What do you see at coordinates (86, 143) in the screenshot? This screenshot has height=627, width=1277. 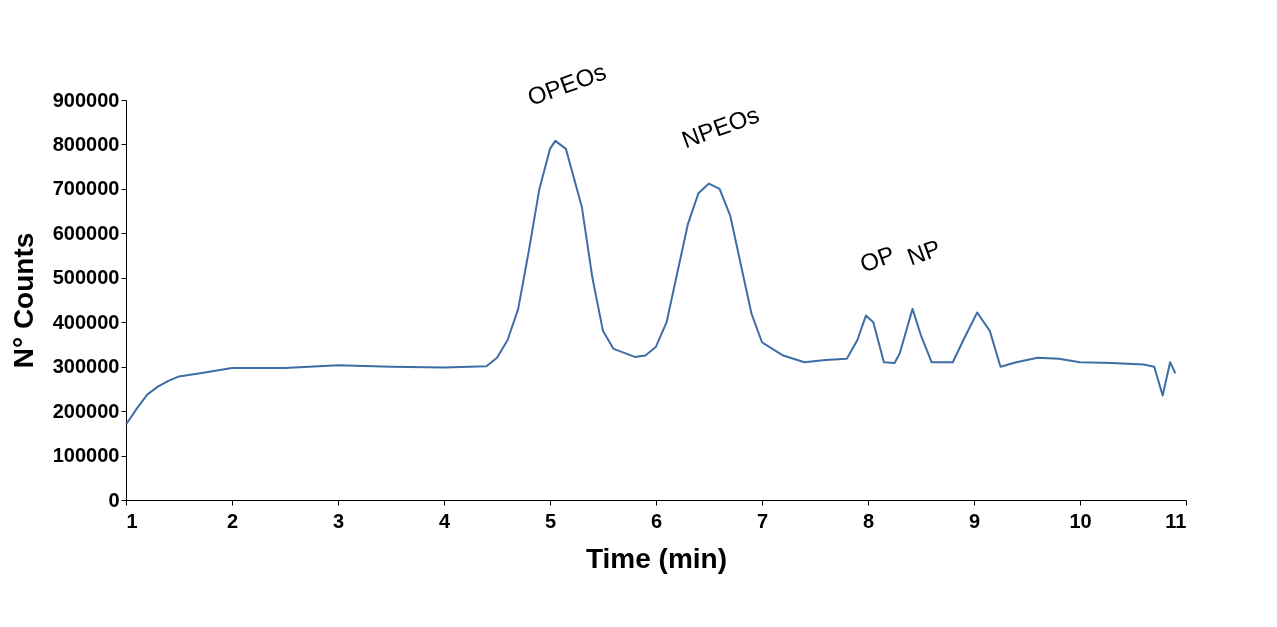 I see `y-tick-label: 800000` at bounding box center [86, 143].